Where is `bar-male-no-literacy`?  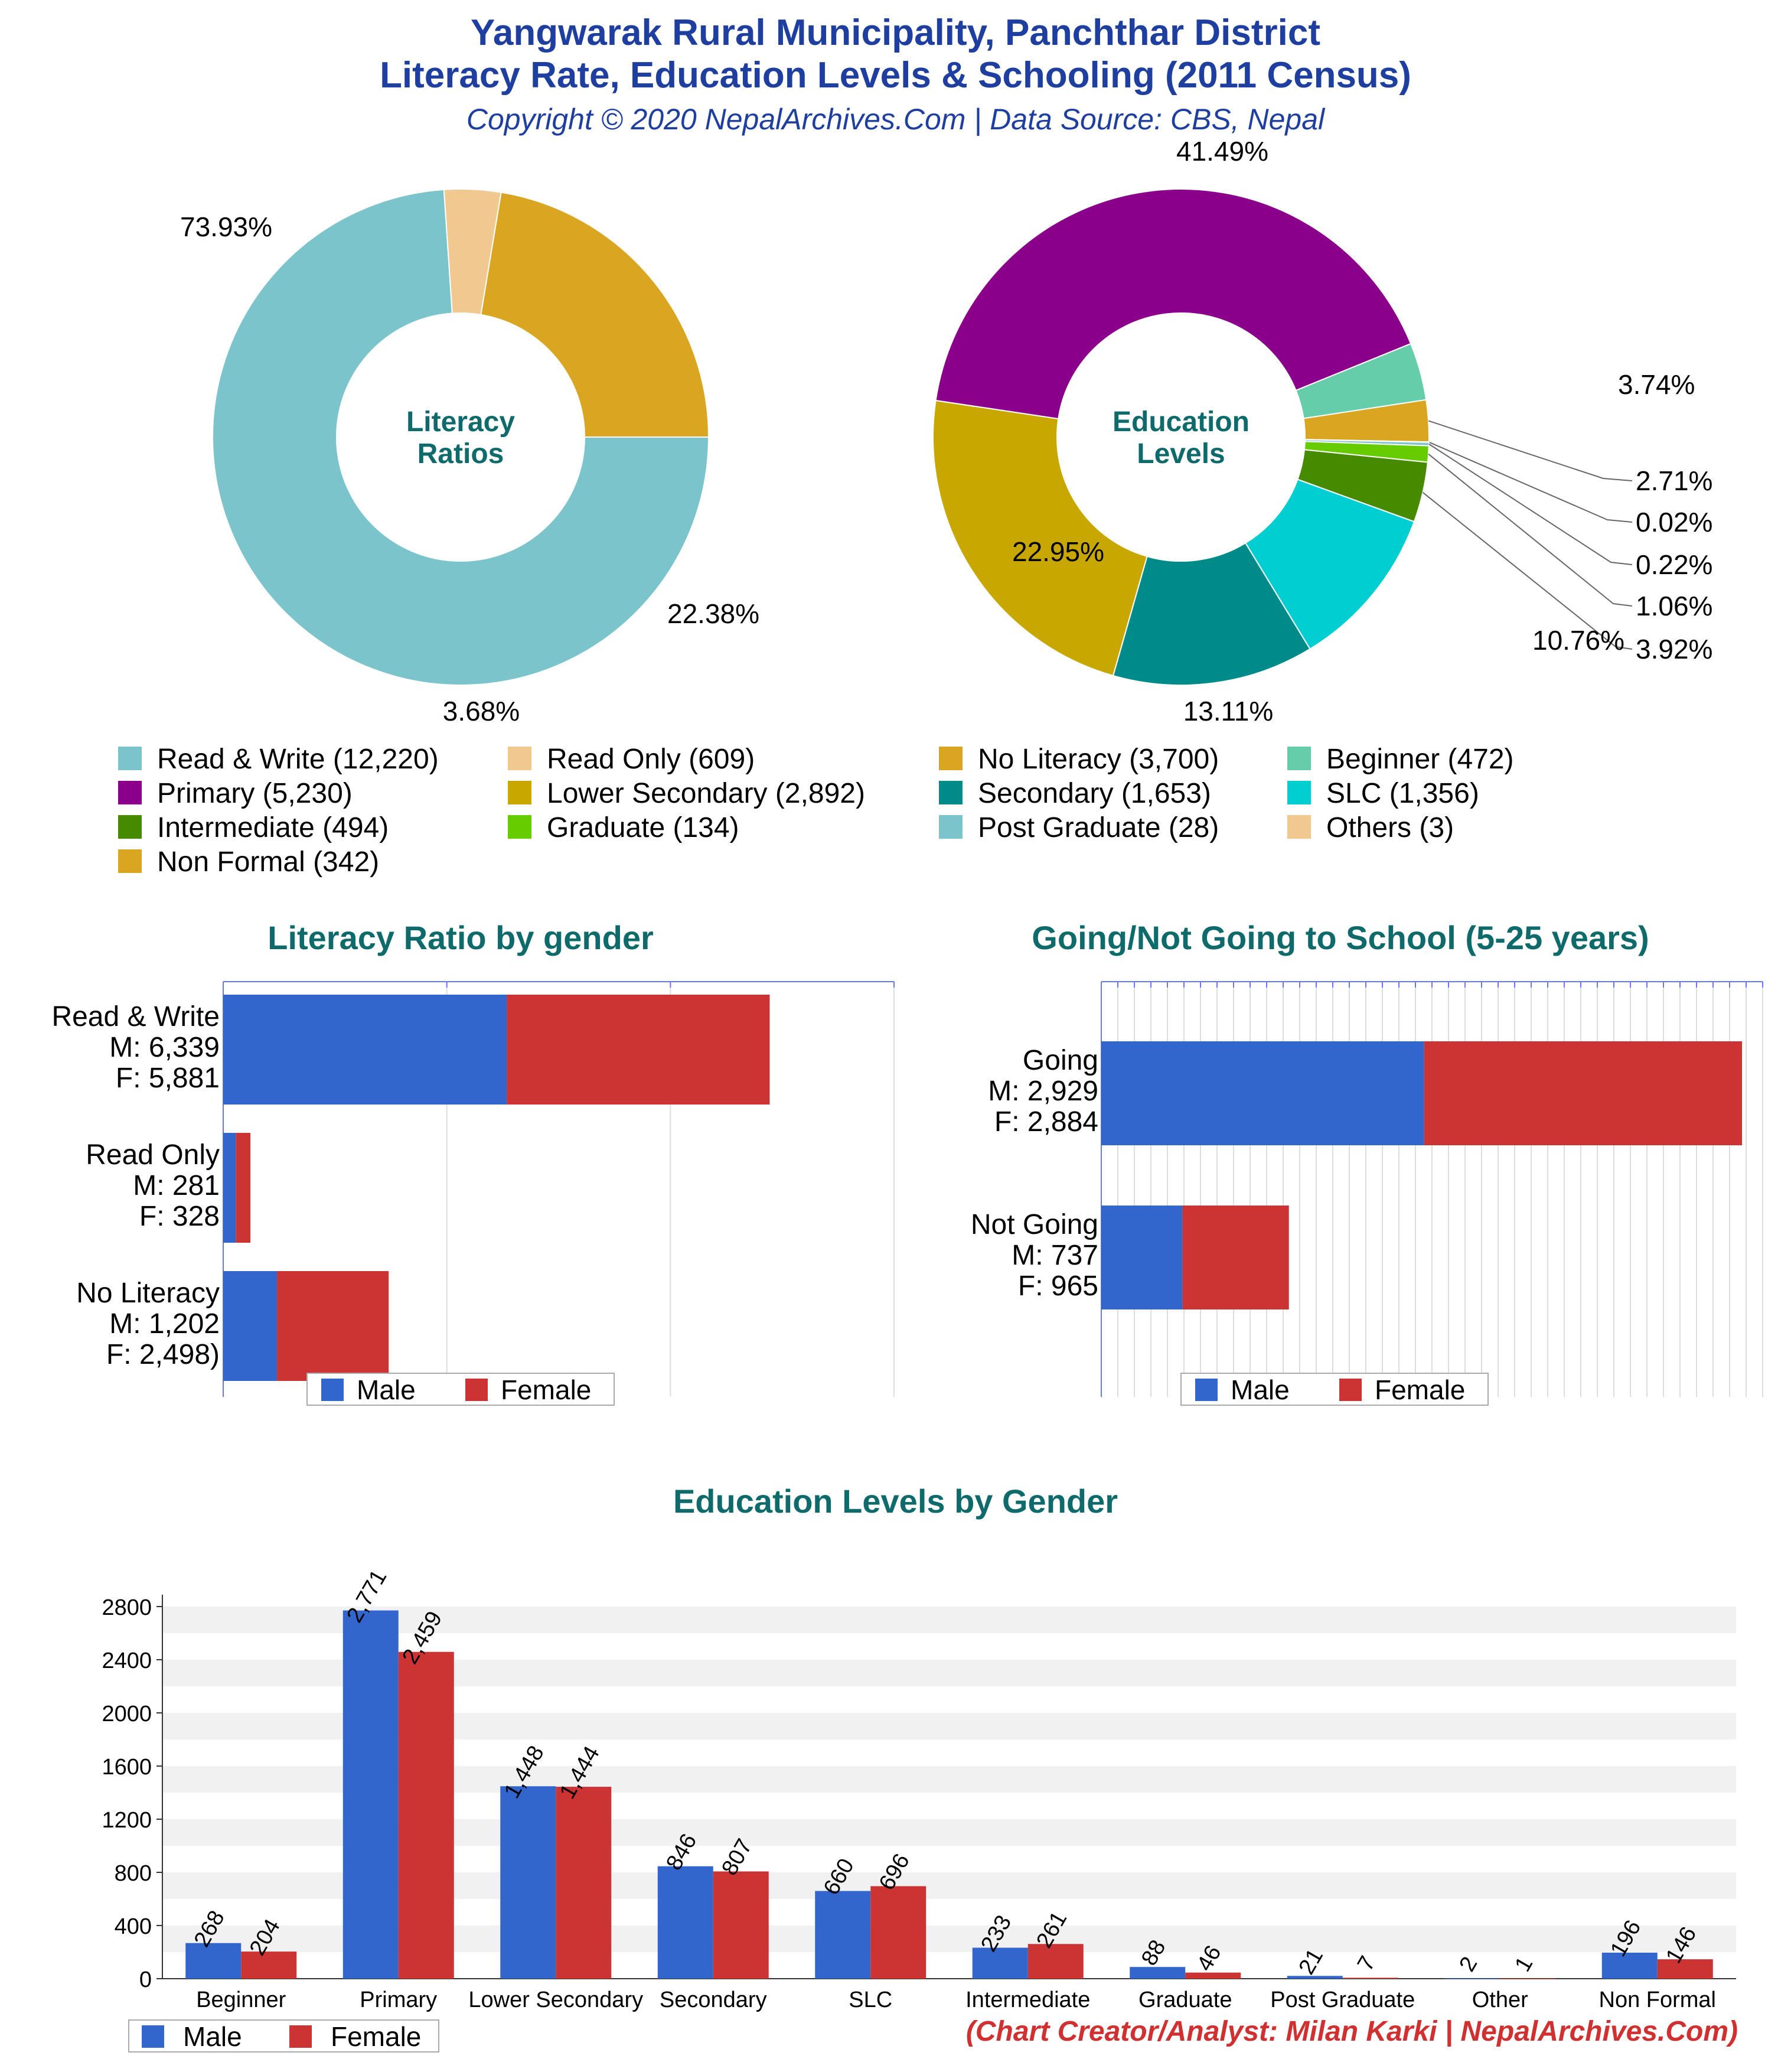
bar-male-no-literacy is located at coordinates (250, 1326).